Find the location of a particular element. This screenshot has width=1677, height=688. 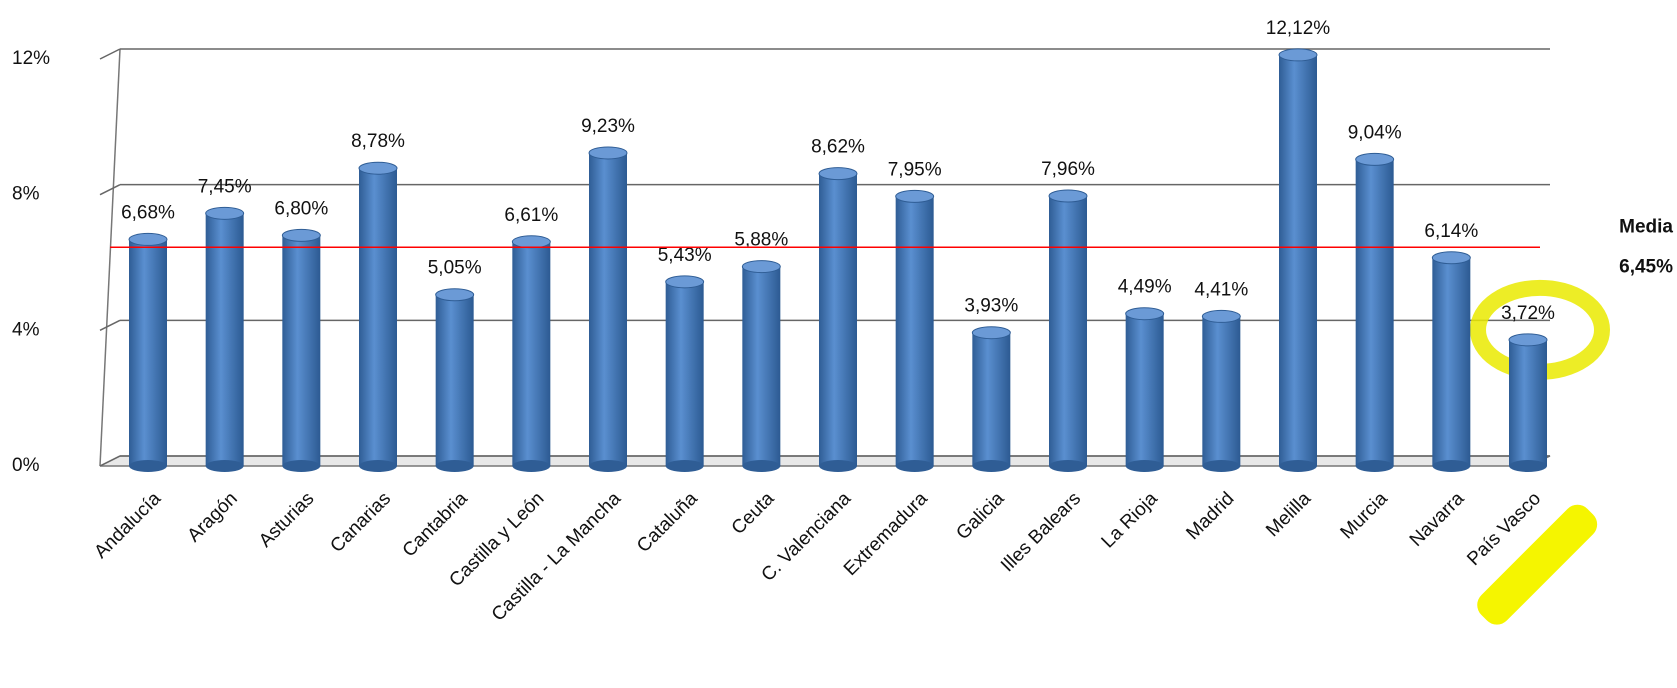

y-tick-label: 0% is located at coordinates (26, 465).